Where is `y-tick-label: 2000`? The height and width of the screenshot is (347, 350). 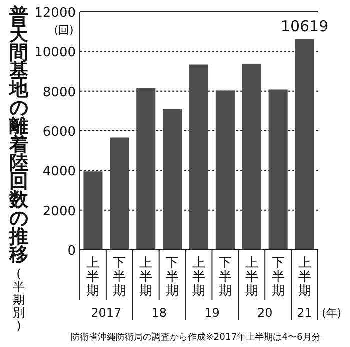
y-tick-label: 2000 is located at coordinates (59, 212).